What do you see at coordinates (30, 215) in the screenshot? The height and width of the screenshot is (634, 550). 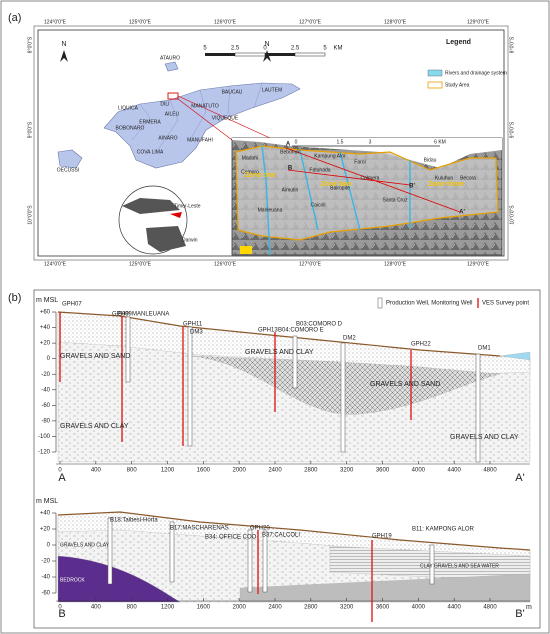 I see `lat-label: 10°0'0"S` at bounding box center [30, 215].